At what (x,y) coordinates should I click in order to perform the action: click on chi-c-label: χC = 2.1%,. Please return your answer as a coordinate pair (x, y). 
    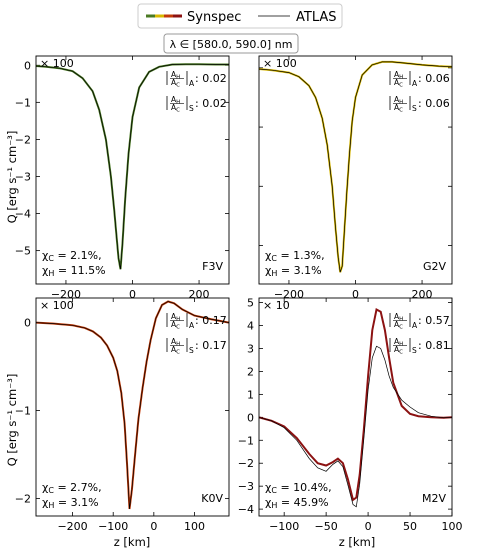
    Looking at the image, I should click on (72, 256).